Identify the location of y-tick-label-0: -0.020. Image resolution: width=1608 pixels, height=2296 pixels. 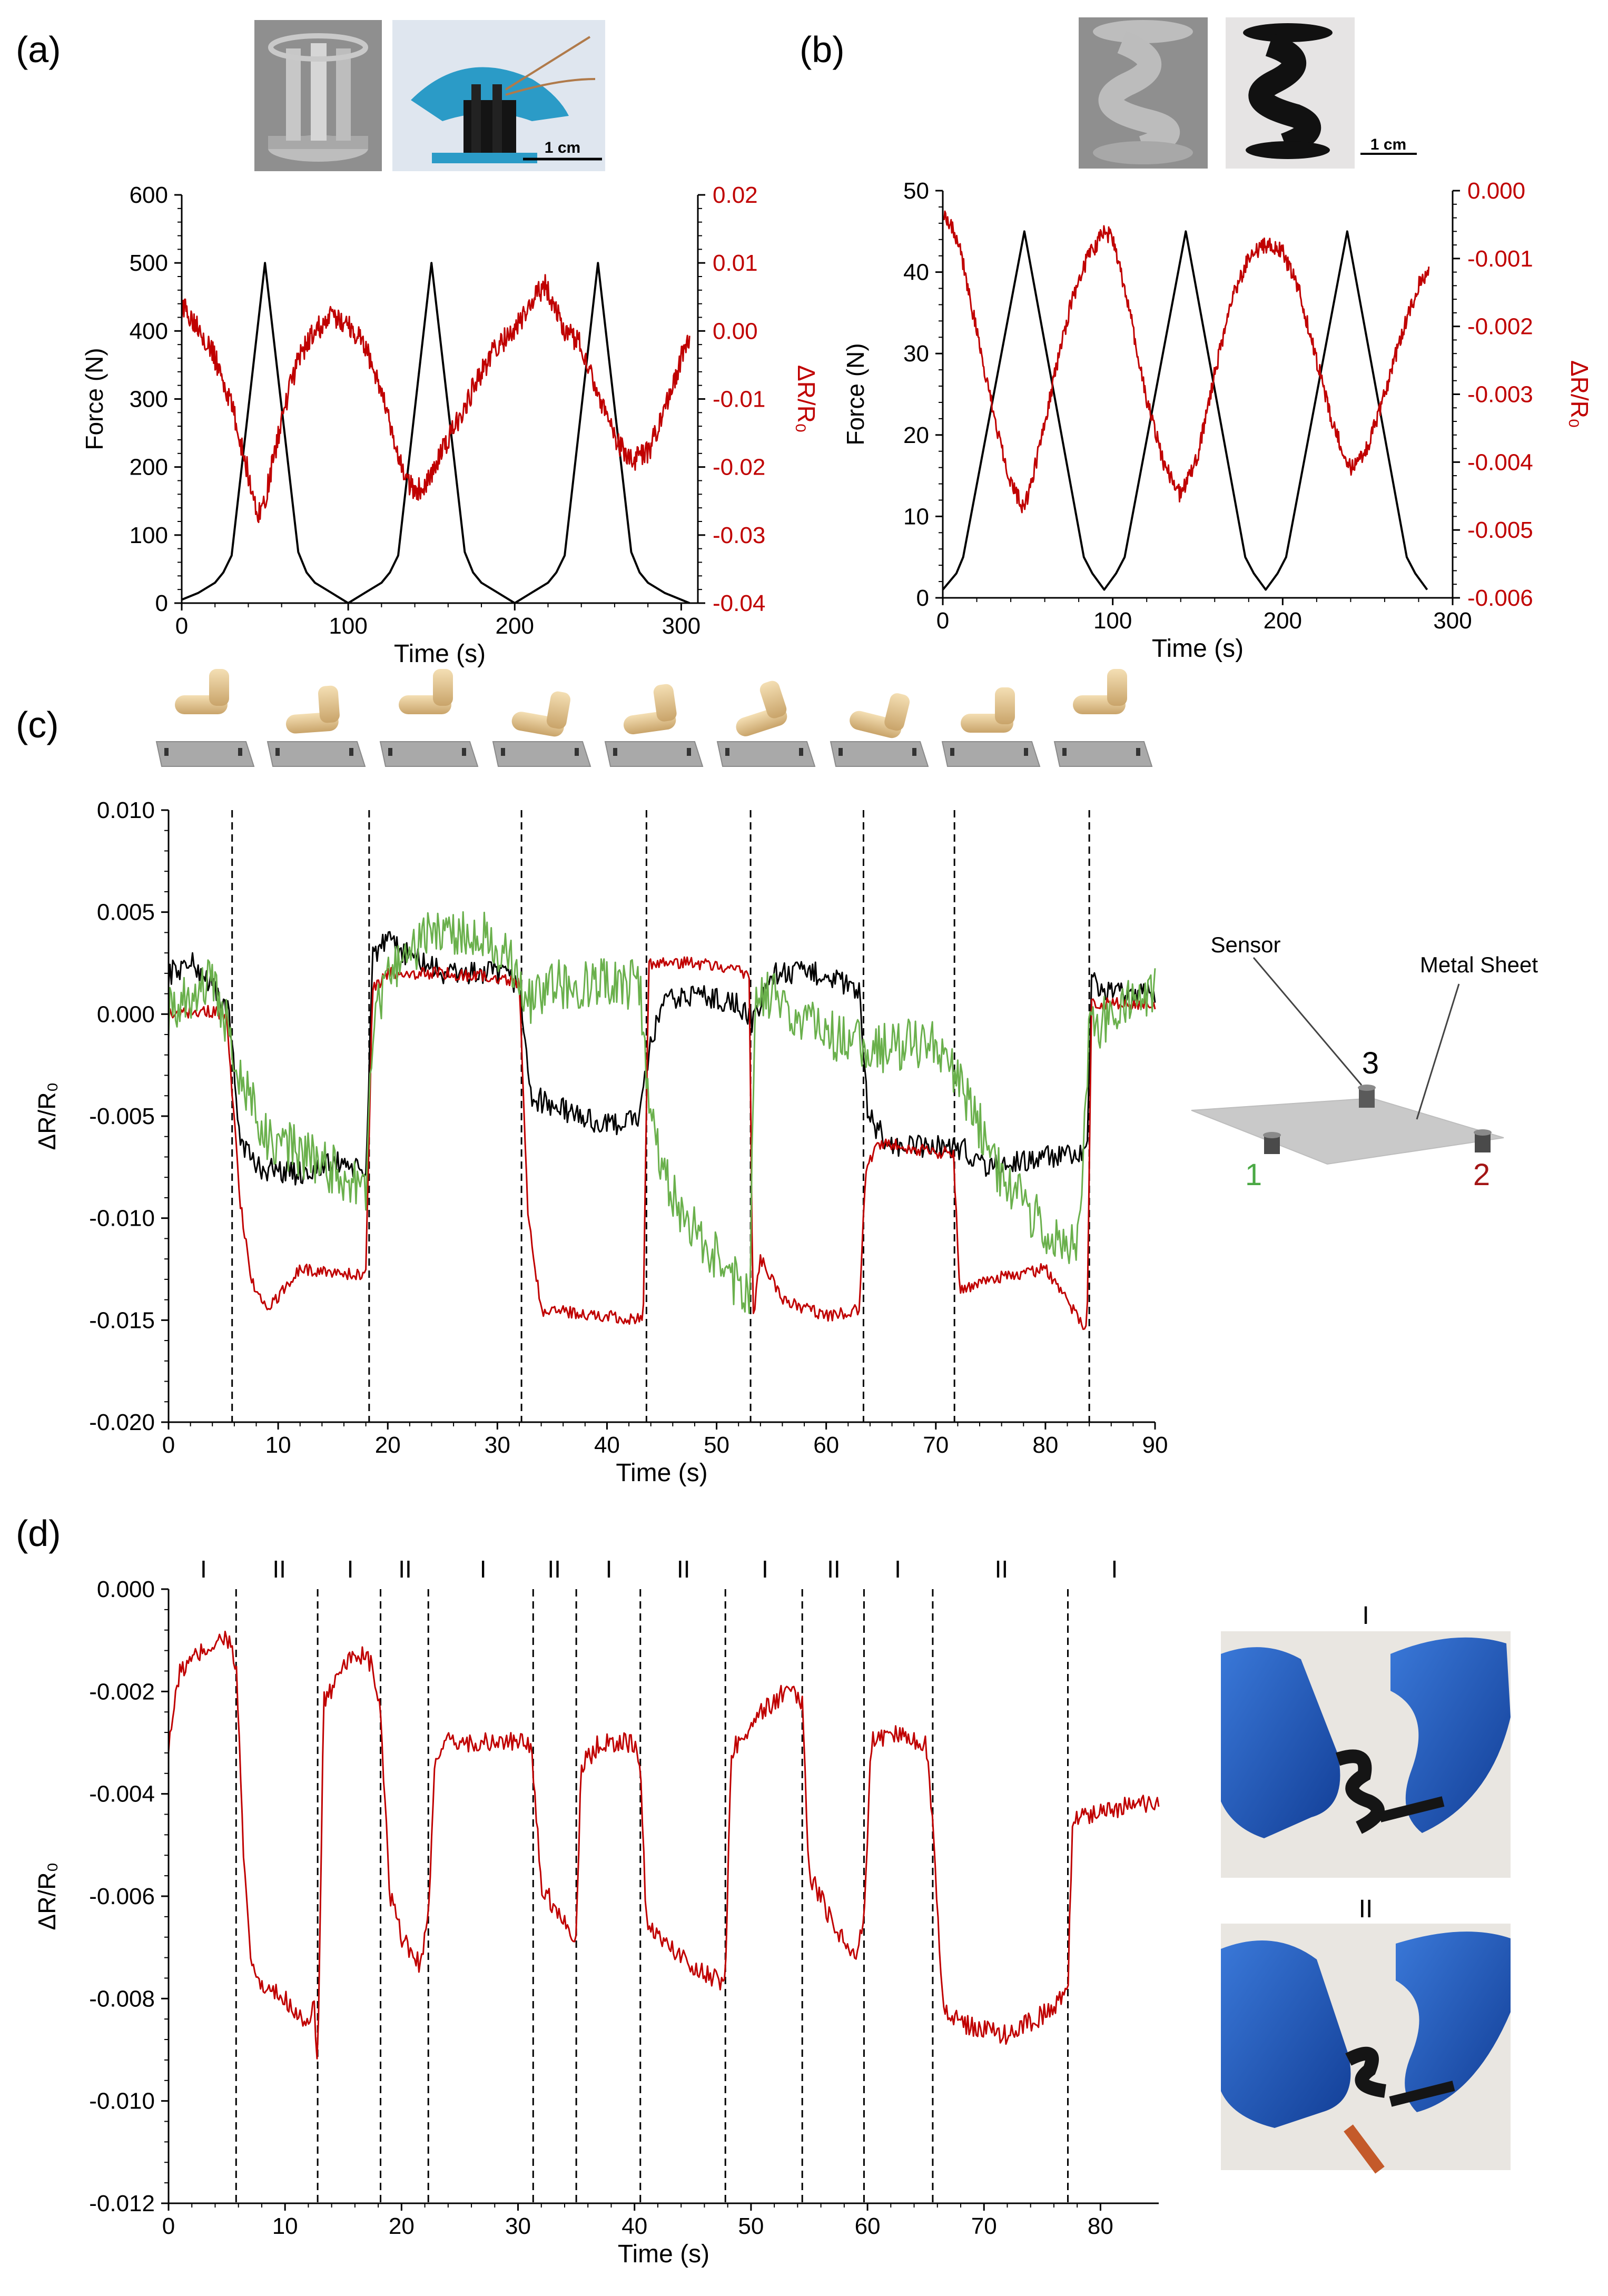
(122, 1422).